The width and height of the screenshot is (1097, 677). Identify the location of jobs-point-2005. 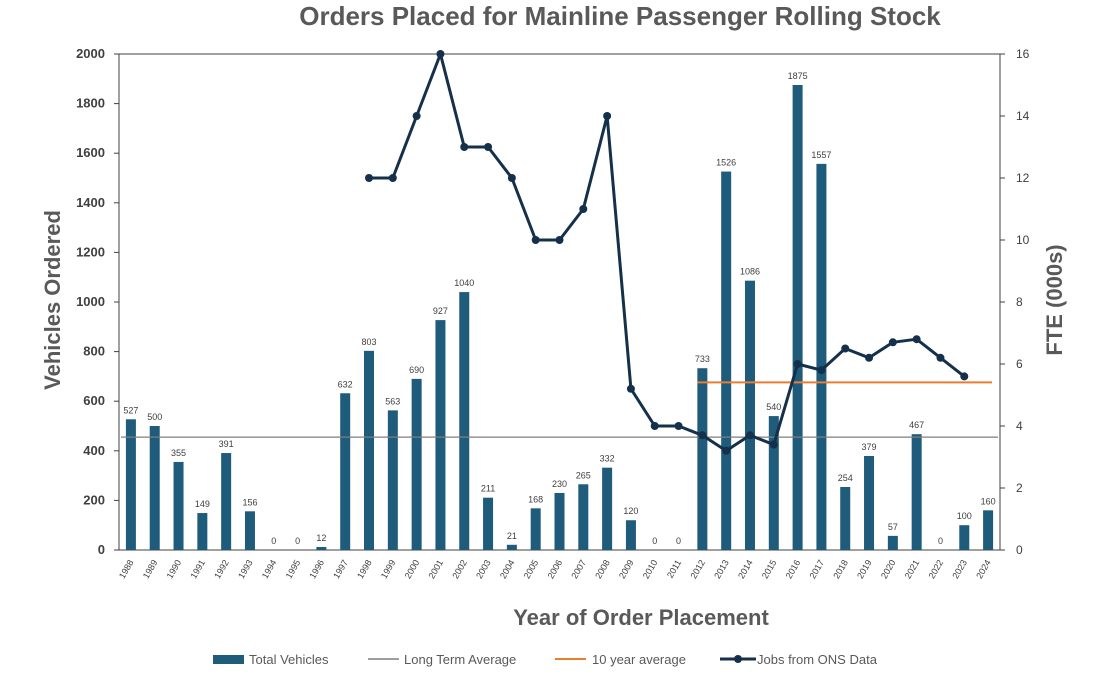
(535, 240).